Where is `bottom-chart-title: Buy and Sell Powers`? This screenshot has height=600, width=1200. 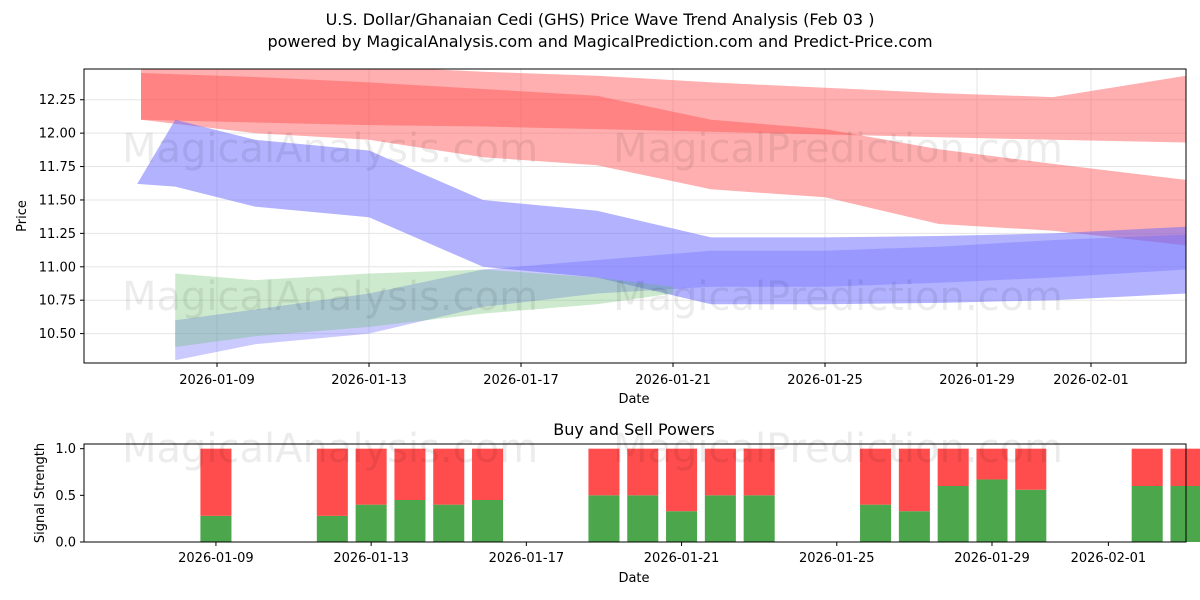 bottom-chart-title: Buy and Sell Powers is located at coordinates (634, 429).